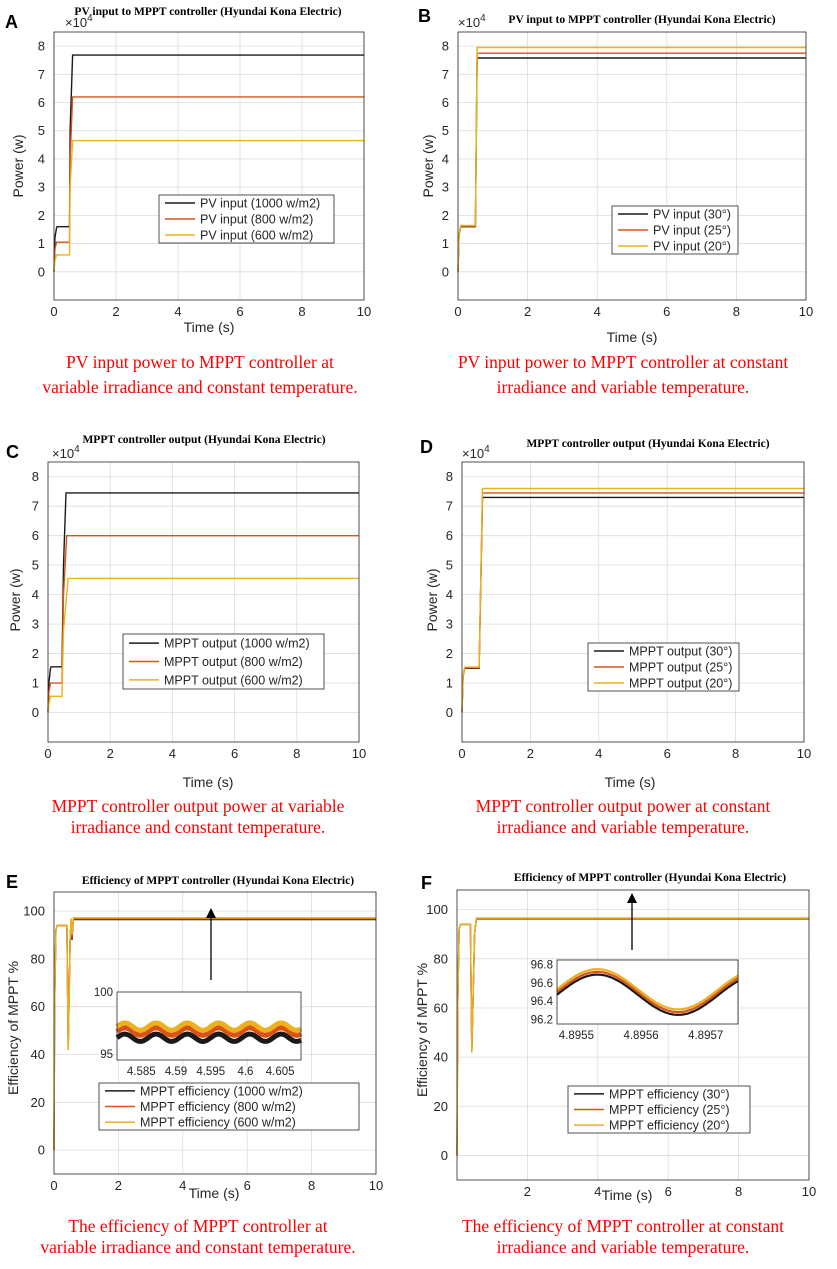  I want to click on legend-entry-2: MPPT efficiency (800 w/m2), so click(218, 1107).